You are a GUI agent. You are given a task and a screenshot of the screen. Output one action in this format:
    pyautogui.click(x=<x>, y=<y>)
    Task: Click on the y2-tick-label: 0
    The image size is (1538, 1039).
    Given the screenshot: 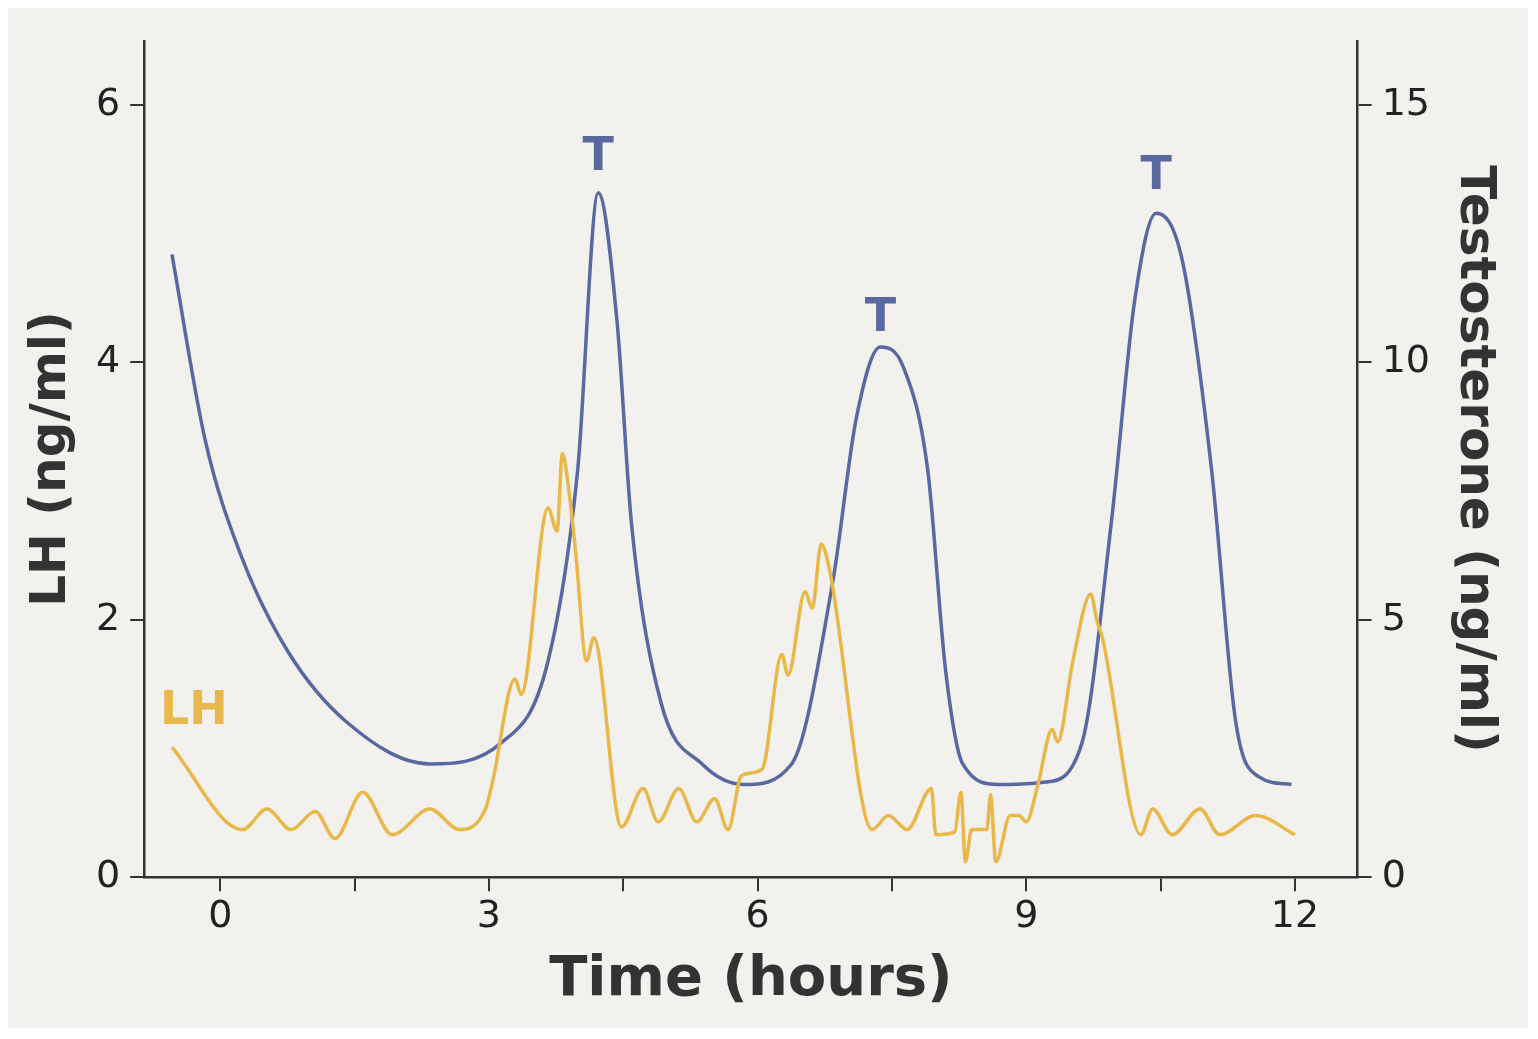 What is the action you would take?
    pyautogui.click(x=1393, y=874)
    